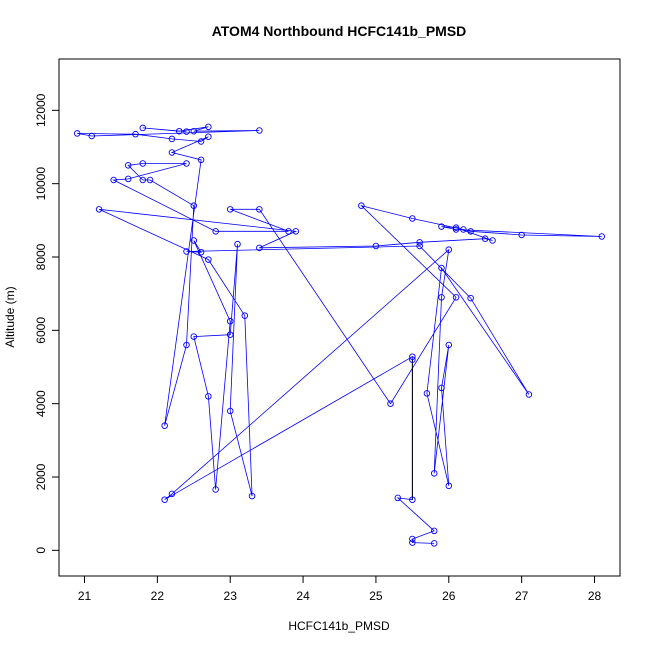 This screenshot has height=650, width=650. What do you see at coordinates (41, 256) in the screenshot?
I see `y-tick-label: 8000` at bounding box center [41, 256].